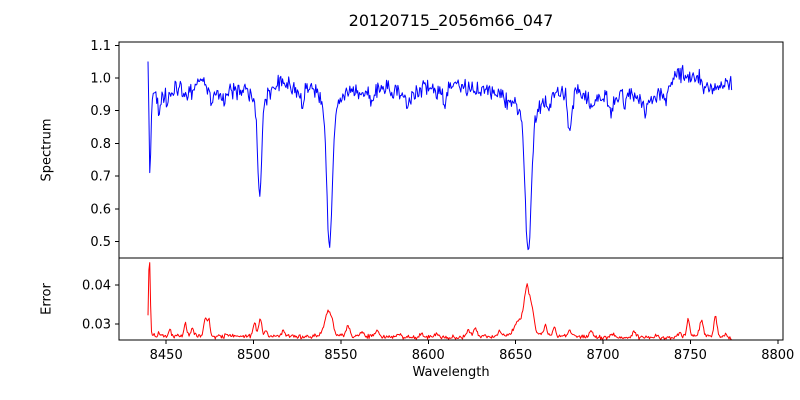  Describe the element at coordinates (100, 46) in the screenshot. I see `y-tick-label-spectrum: 1.1` at that location.